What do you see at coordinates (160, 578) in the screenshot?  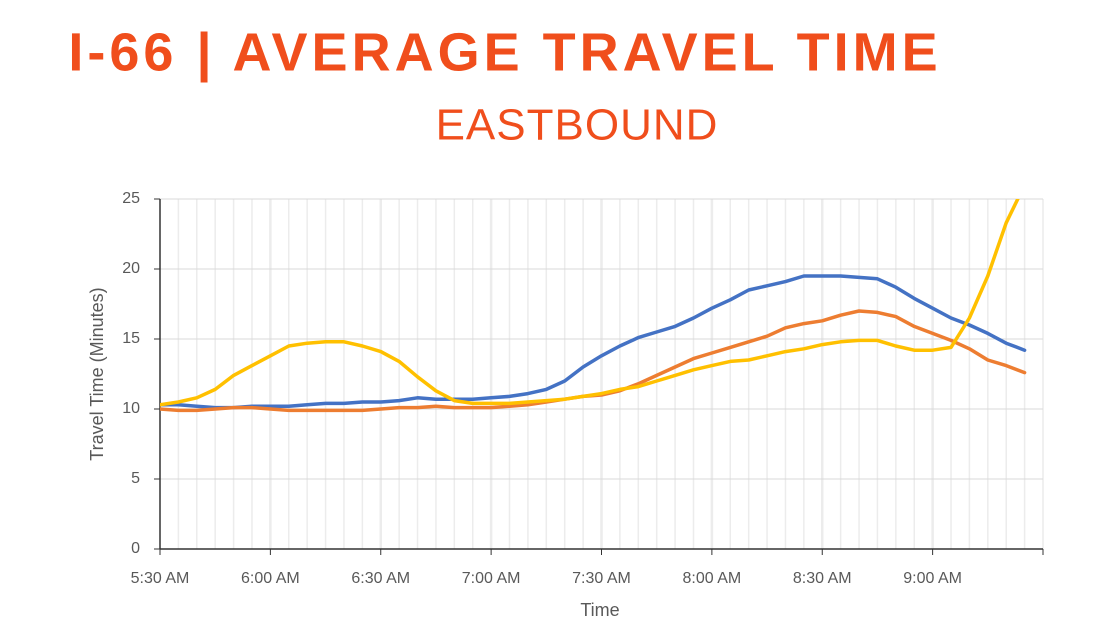 I see `x-tick-label: 5:30 AM` at bounding box center [160, 578].